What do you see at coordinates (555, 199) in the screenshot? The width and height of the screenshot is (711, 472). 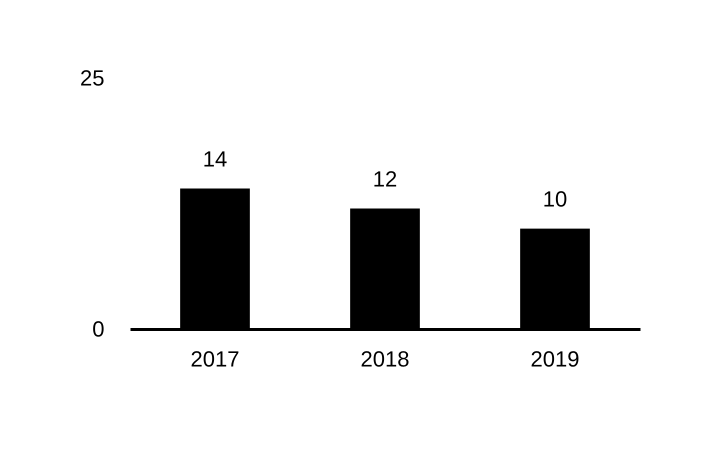 I see `data-label: 10` at bounding box center [555, 199].